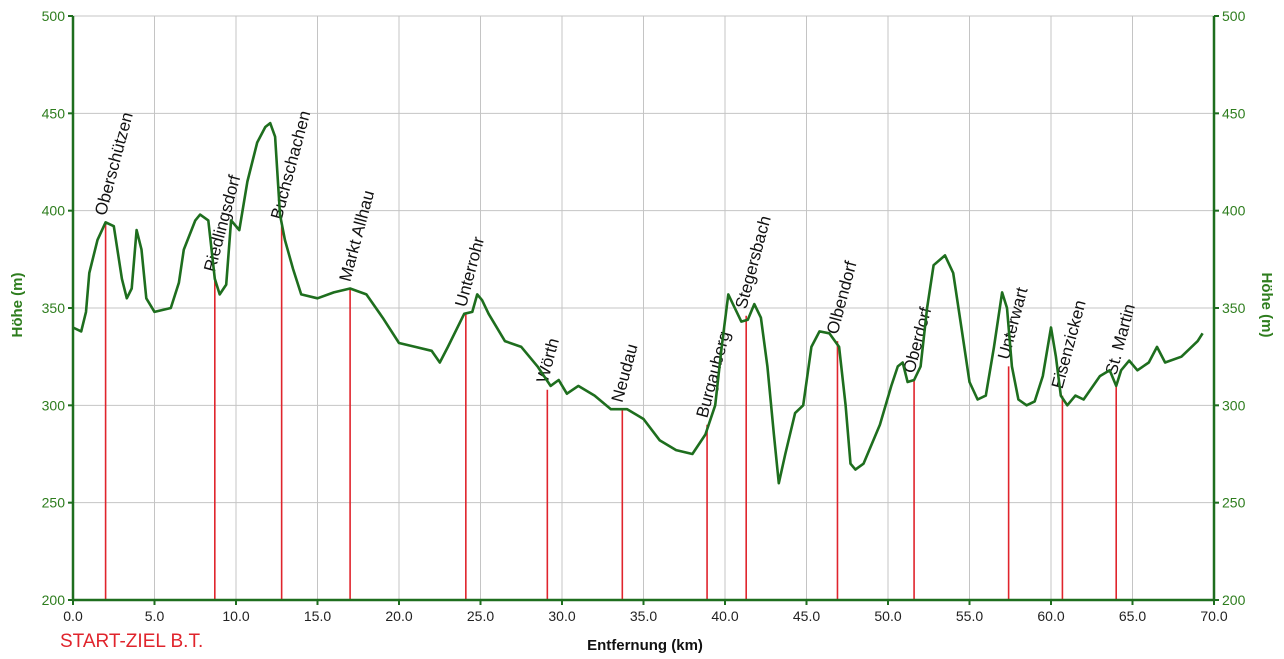  Describe the element at coordinates (1234, 211) in the screenshot. I see `y-tick-label-right: 400` at that location.